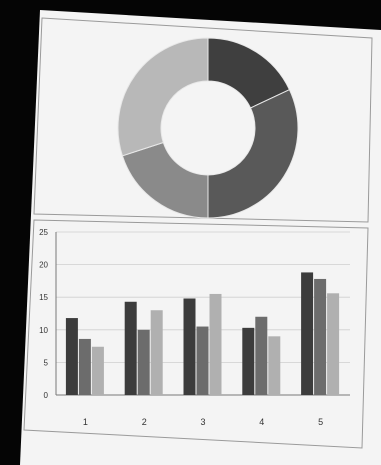 The image size is (381, 465). What do you see at coordinates (202, 422) in the screenshot?
I see `x-tick-label: 3` at bounding box center [202, 422].